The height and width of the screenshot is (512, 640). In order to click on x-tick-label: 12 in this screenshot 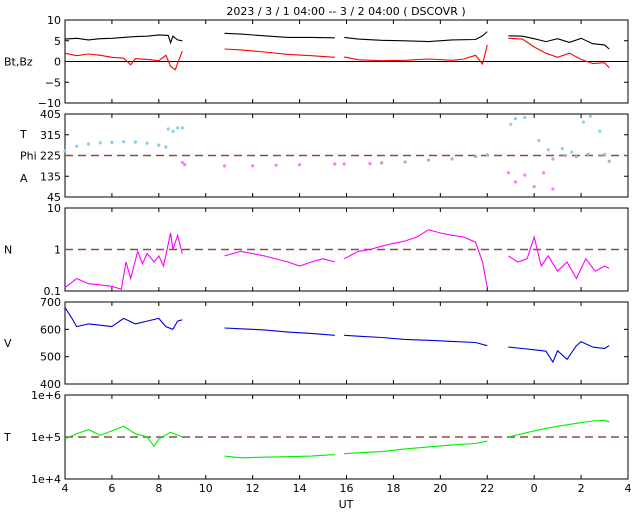, I will do `click(253, 488)`.